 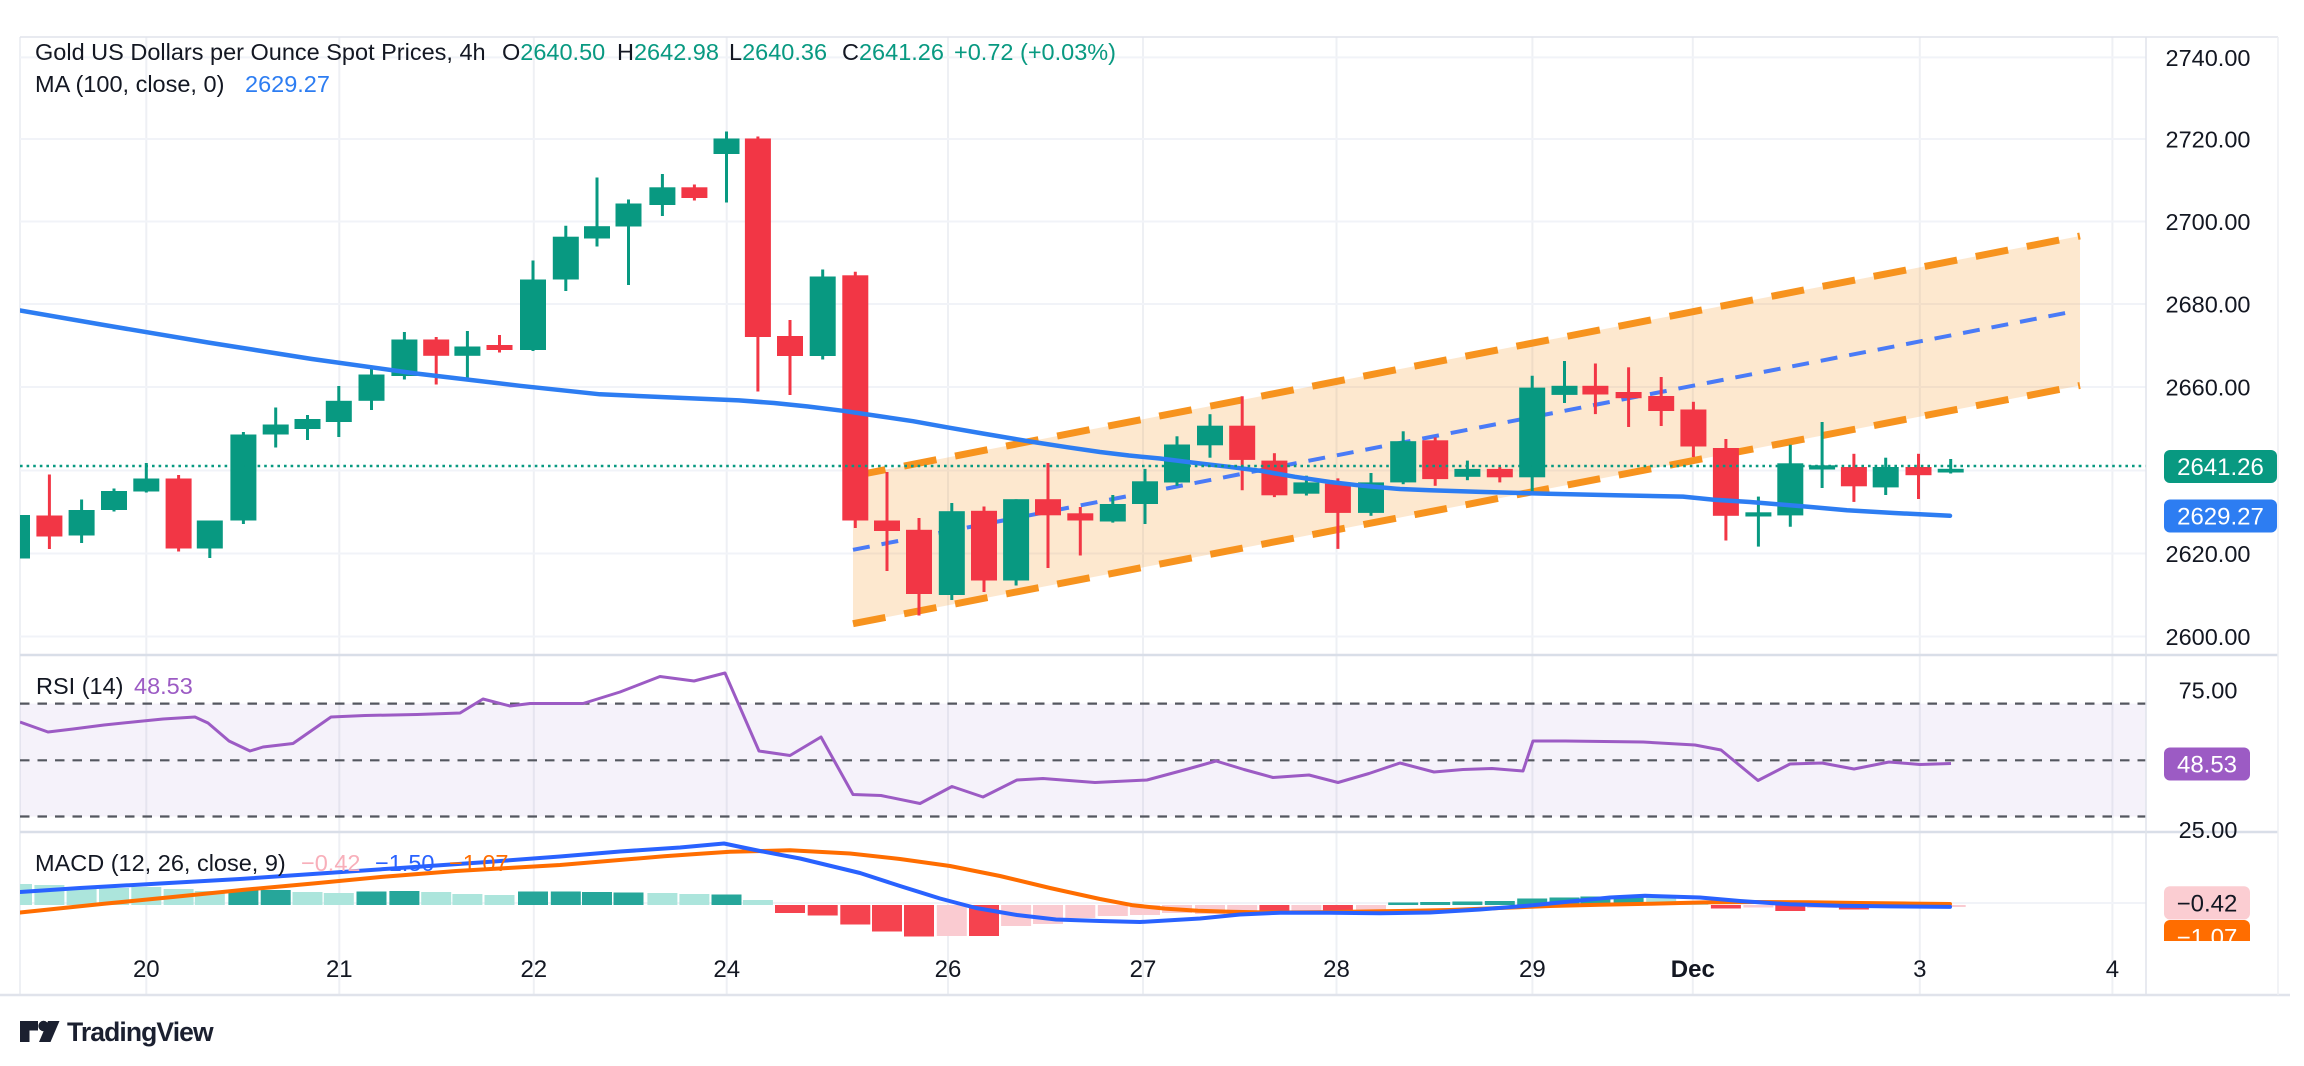 What do you see at coordinates (2208, 388) in the screenshot?
I see `svg-text: 2660.00` at bounding box center [2208, 388].